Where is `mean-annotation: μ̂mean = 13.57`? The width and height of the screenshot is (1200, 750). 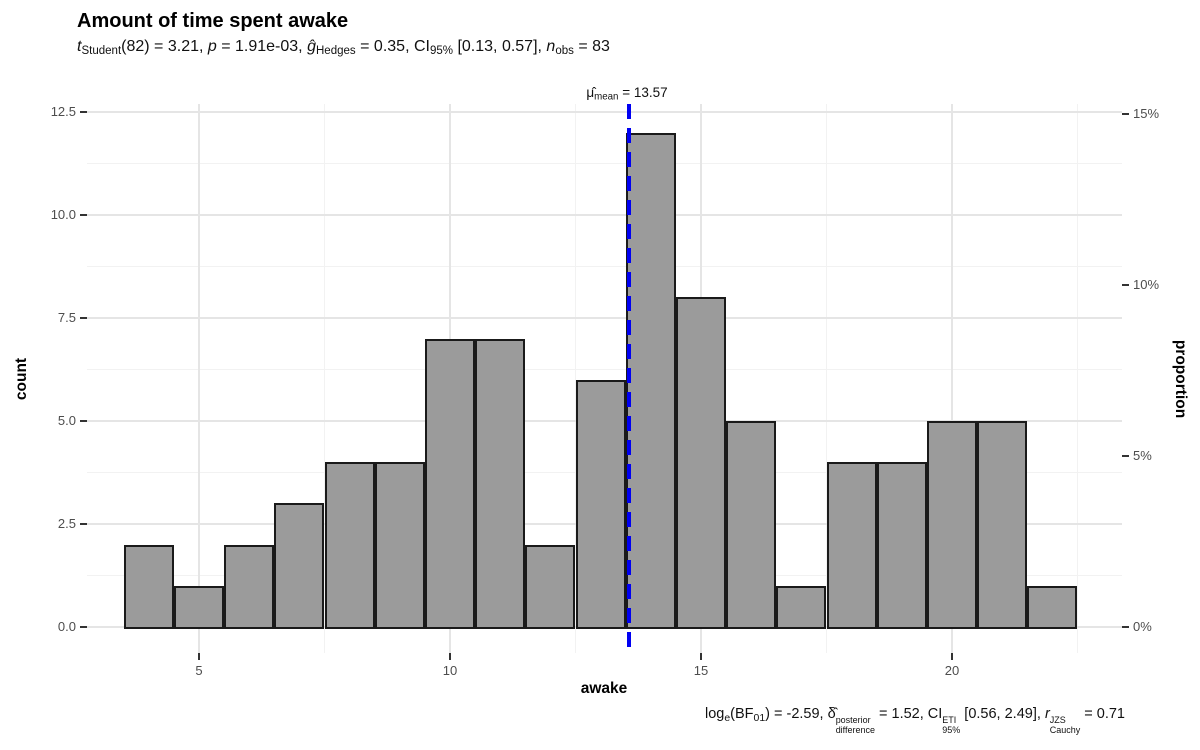 mean-annotation: μ̂mean = 13.57 is located at coordinates (627, 94).